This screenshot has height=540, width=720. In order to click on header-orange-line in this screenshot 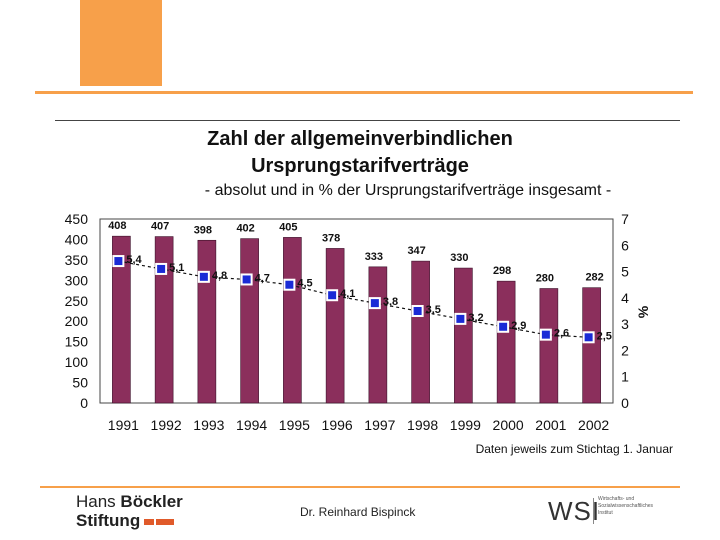, I will do `click(364, 92)`.